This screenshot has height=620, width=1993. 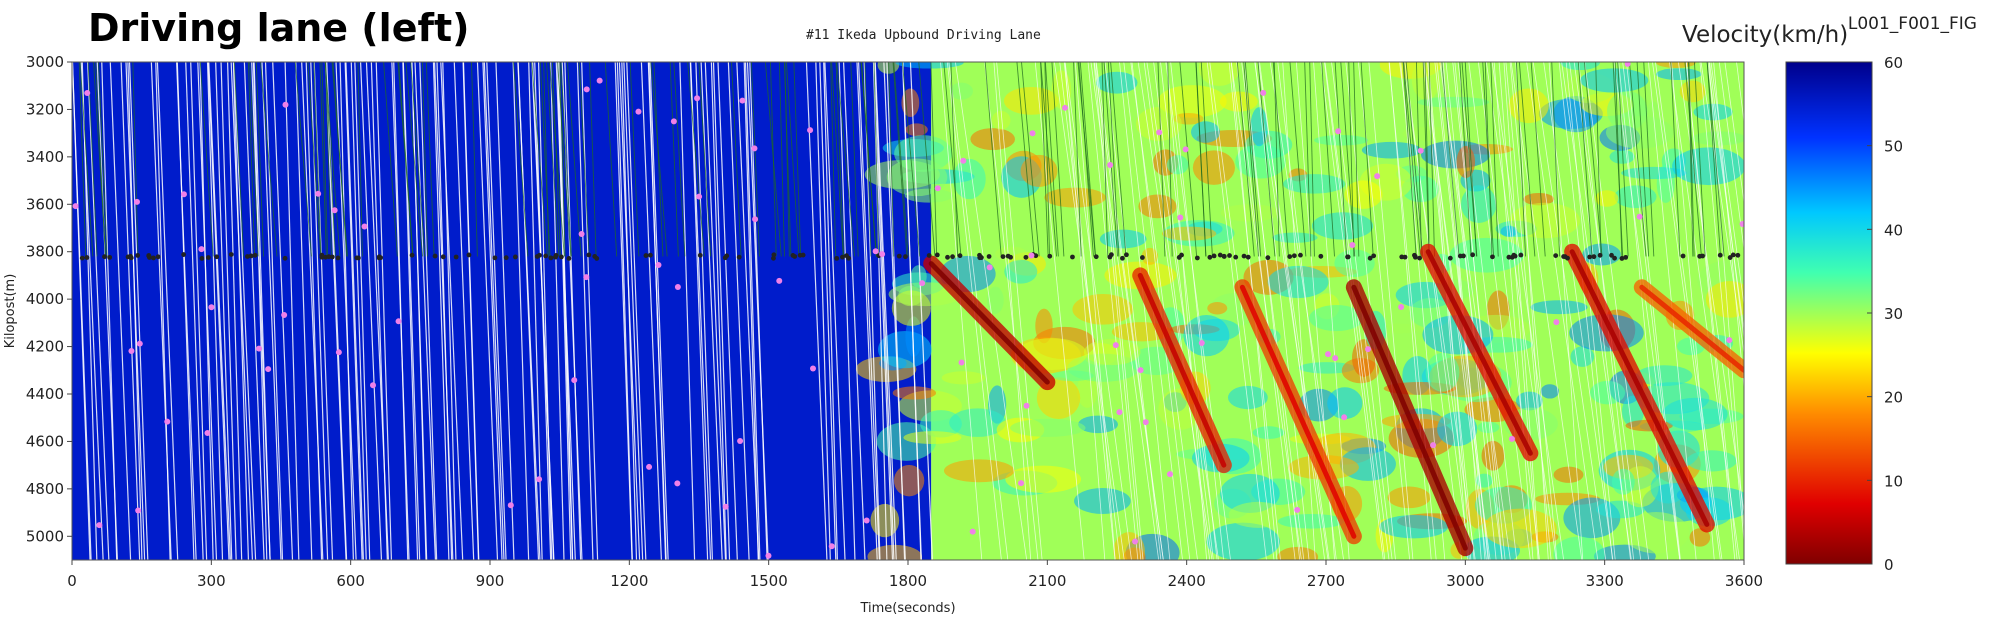 I want to click on y-tick-label: 3400, so click(x=45, y=157).